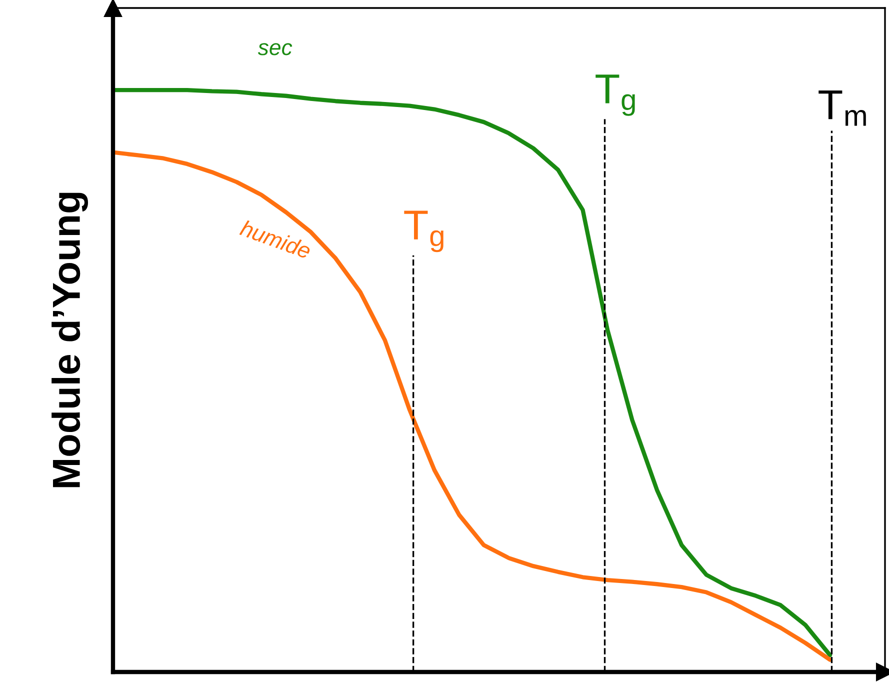 The width and height of the screenshot is (889, 685). What do you see at coordinates (275, 239) in the screenshot?
I see `text: humide` at bounding box center [275, 239].